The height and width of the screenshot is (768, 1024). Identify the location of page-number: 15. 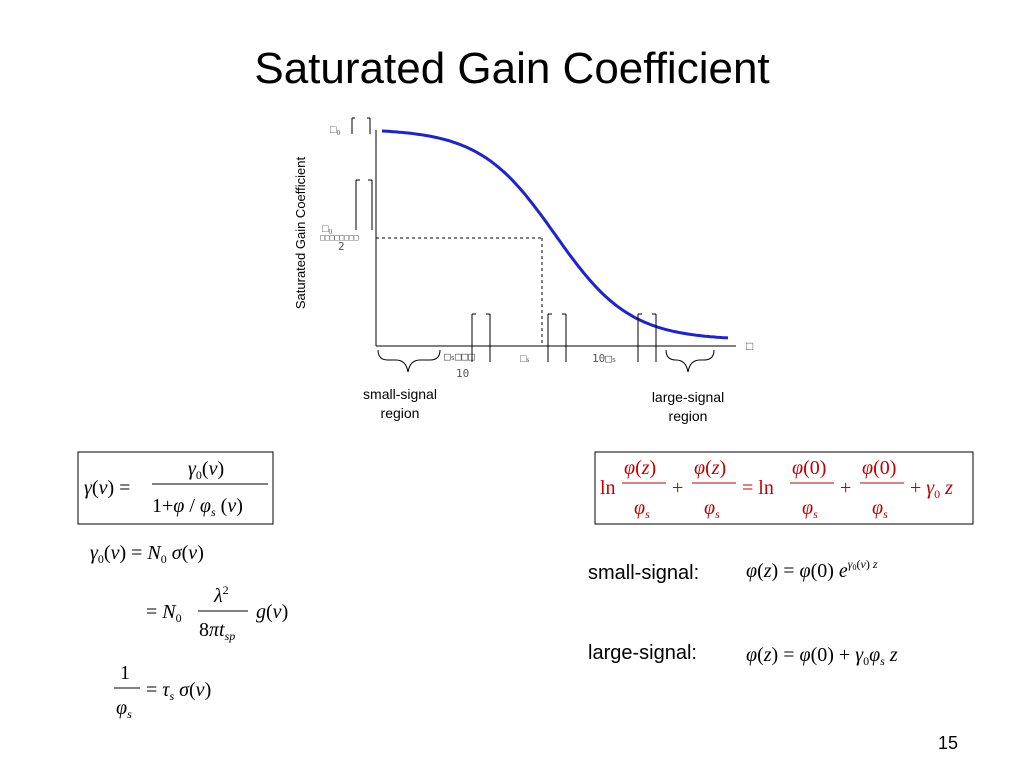
(947, 743).